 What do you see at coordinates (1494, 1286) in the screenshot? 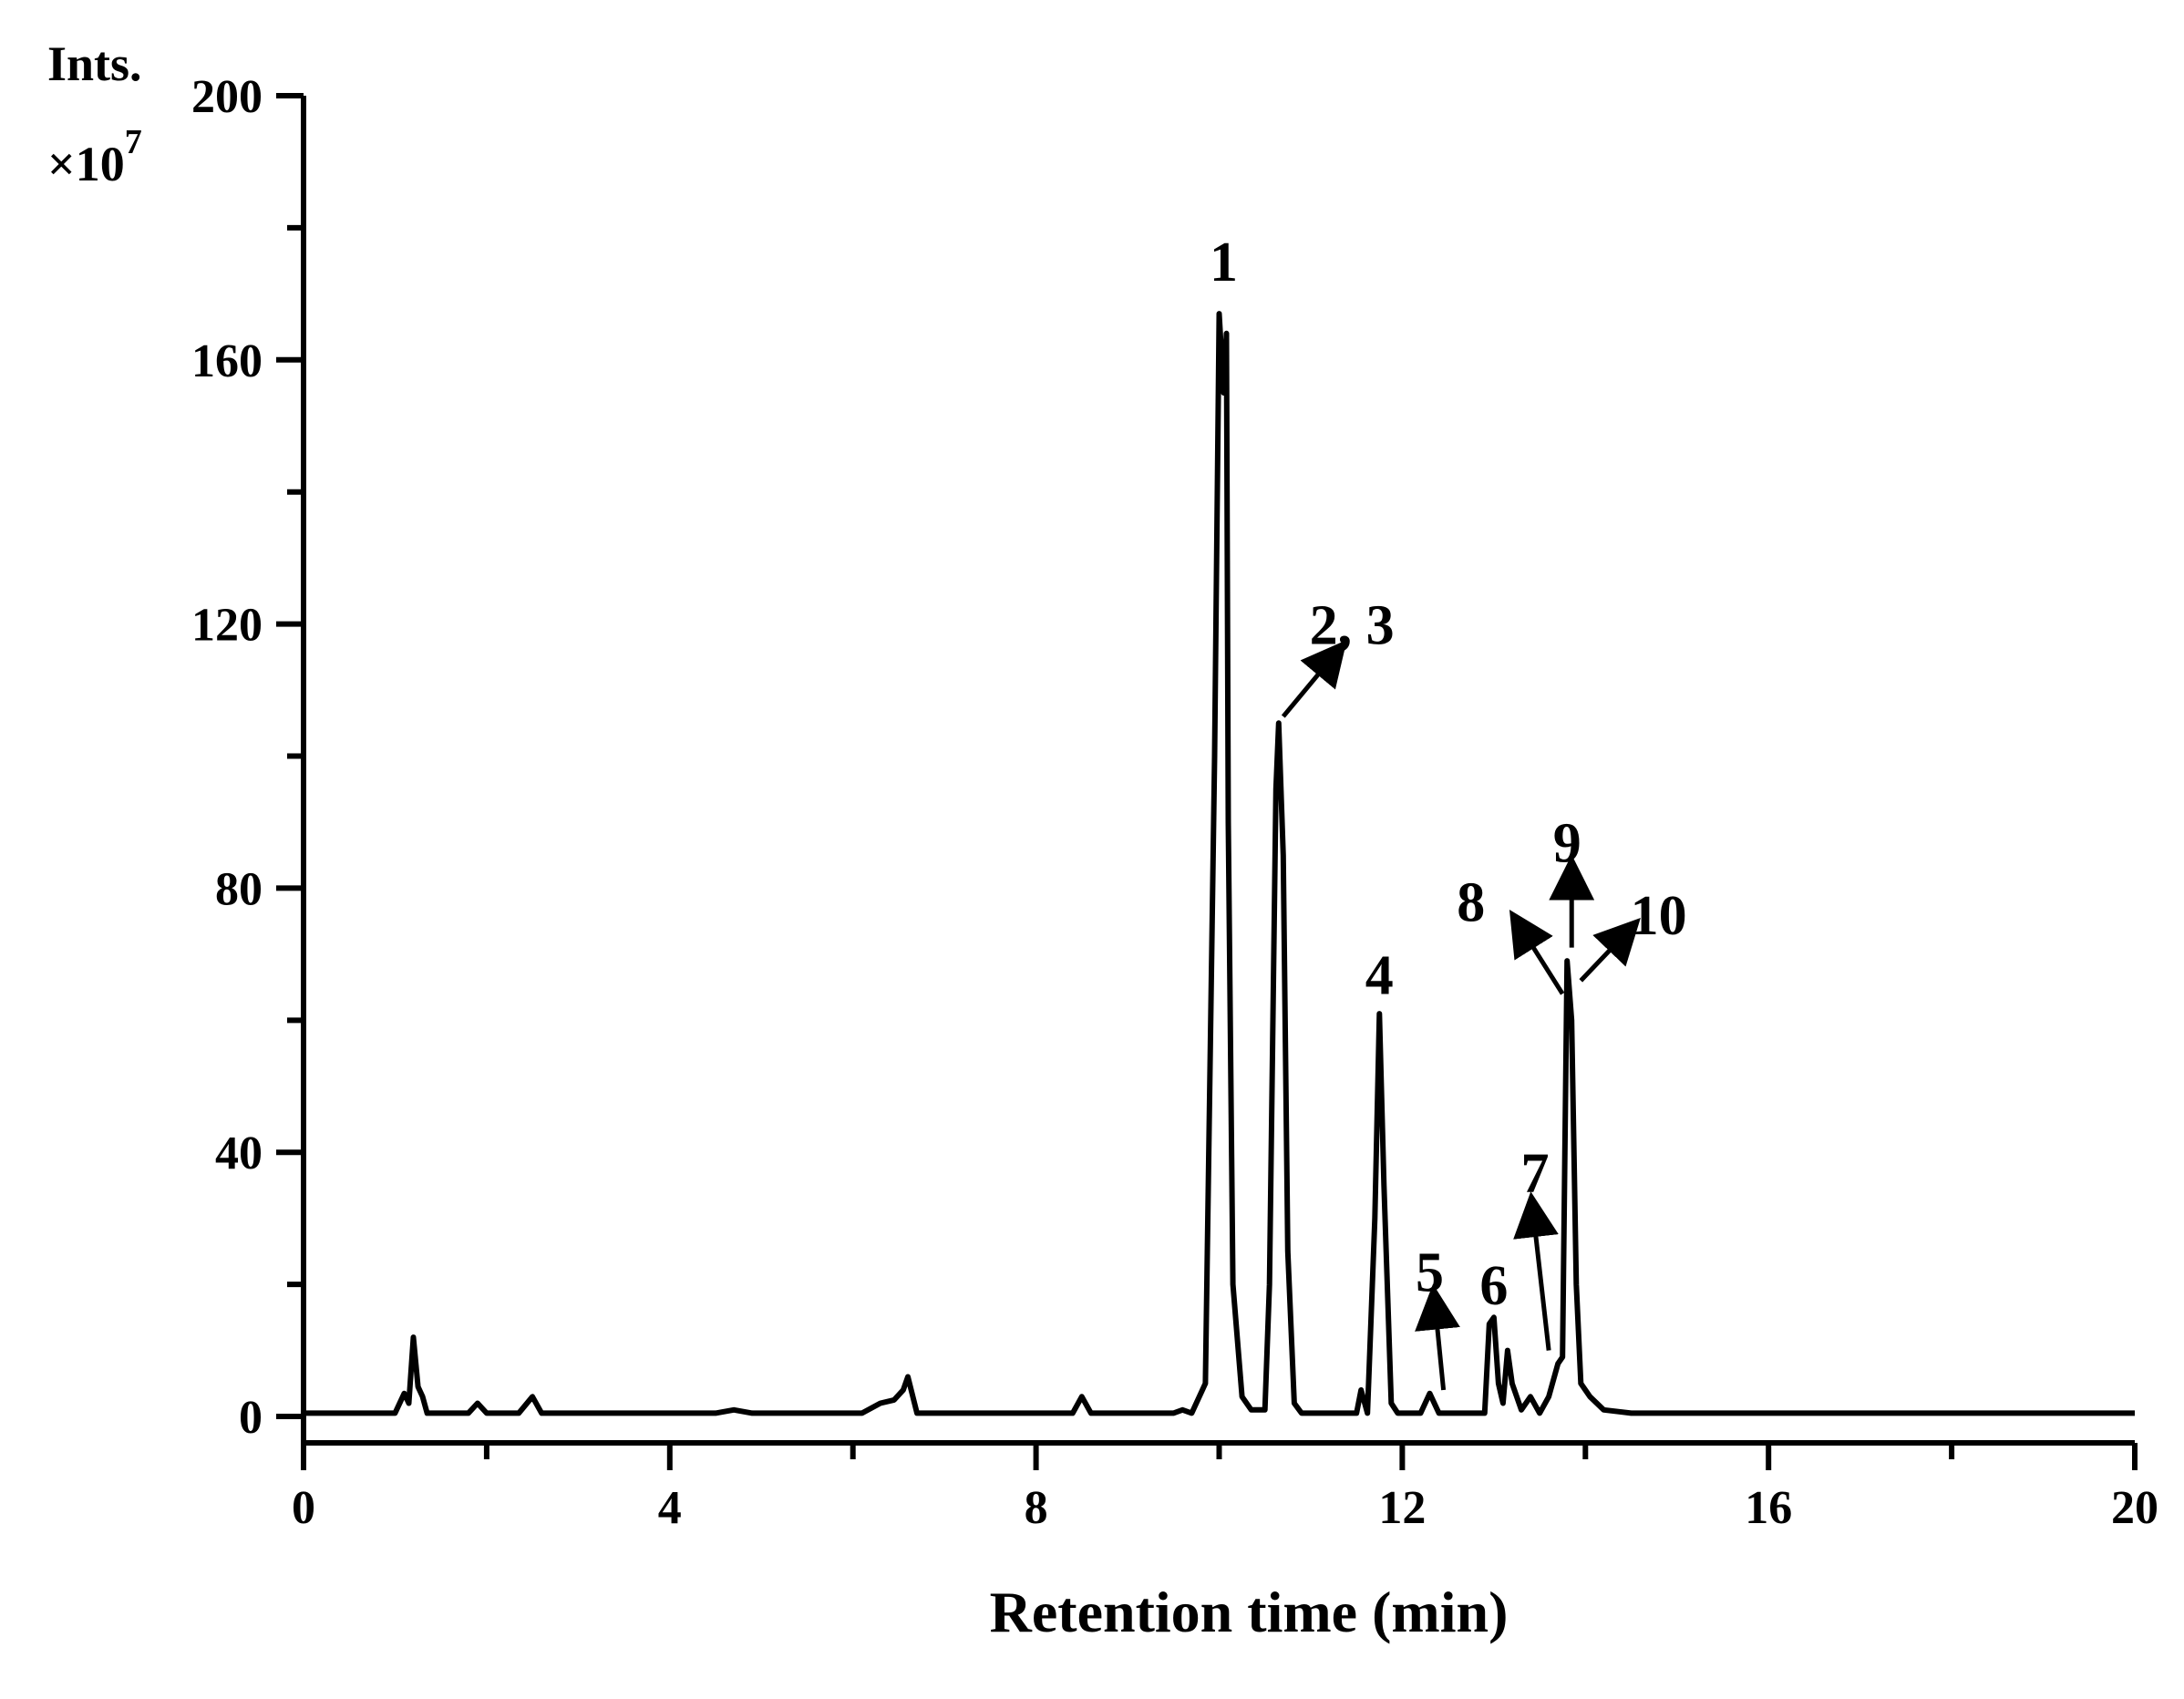
I see `peak-label: 6` at bounding box center [1494, 1286].